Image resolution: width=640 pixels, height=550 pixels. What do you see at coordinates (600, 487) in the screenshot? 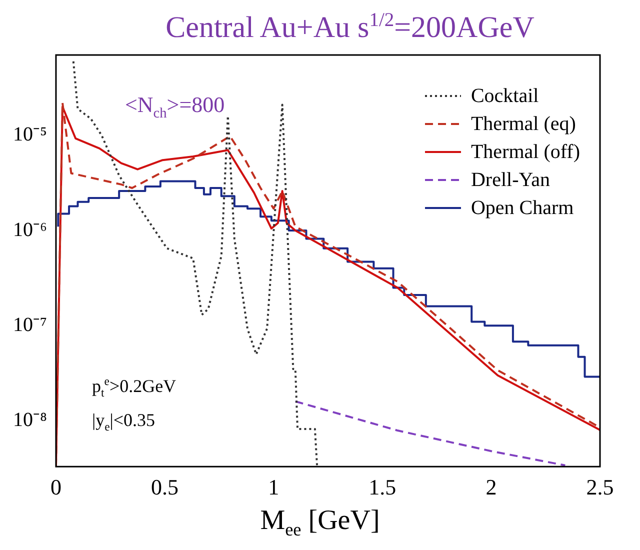
I see `x-tick-label: 2.5` at bounding box center [600, 487].